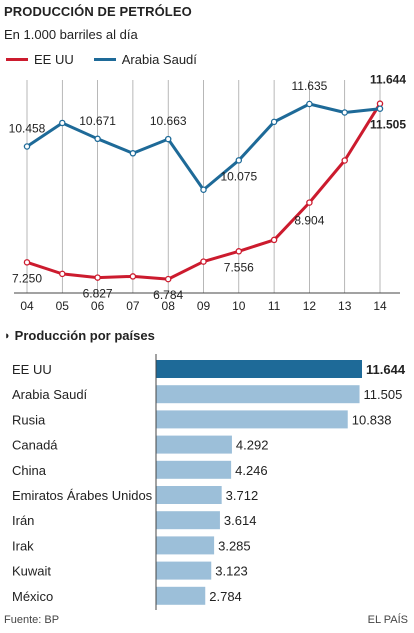  What do you see at coordinates (372, 419) in the screenshot?
I see `bar-value-2: 10.838` at bounding box center [372, 419].